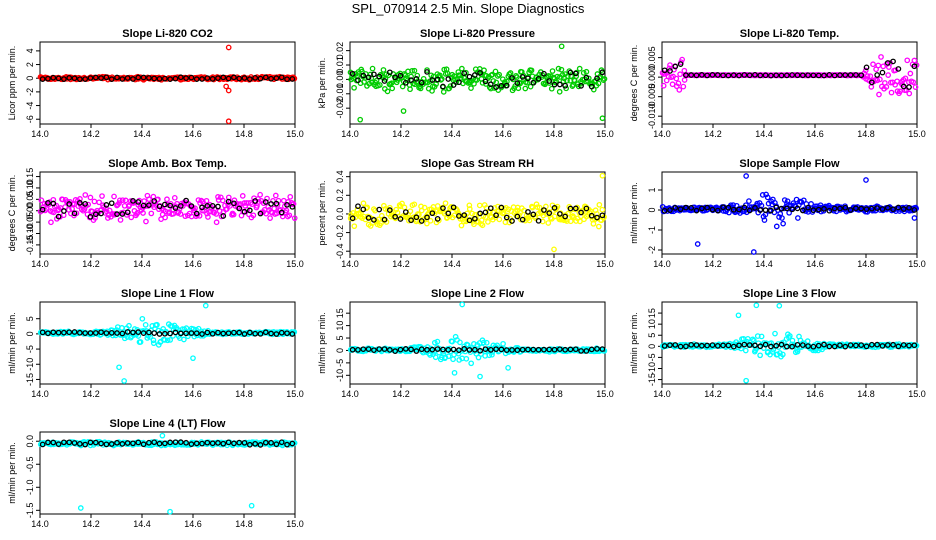 The image size is (936, 540). What do you see at coordinates (340, 176) in the screenshot?
I see `y-tick-label: 0.4` at bounding box center [340, 176].